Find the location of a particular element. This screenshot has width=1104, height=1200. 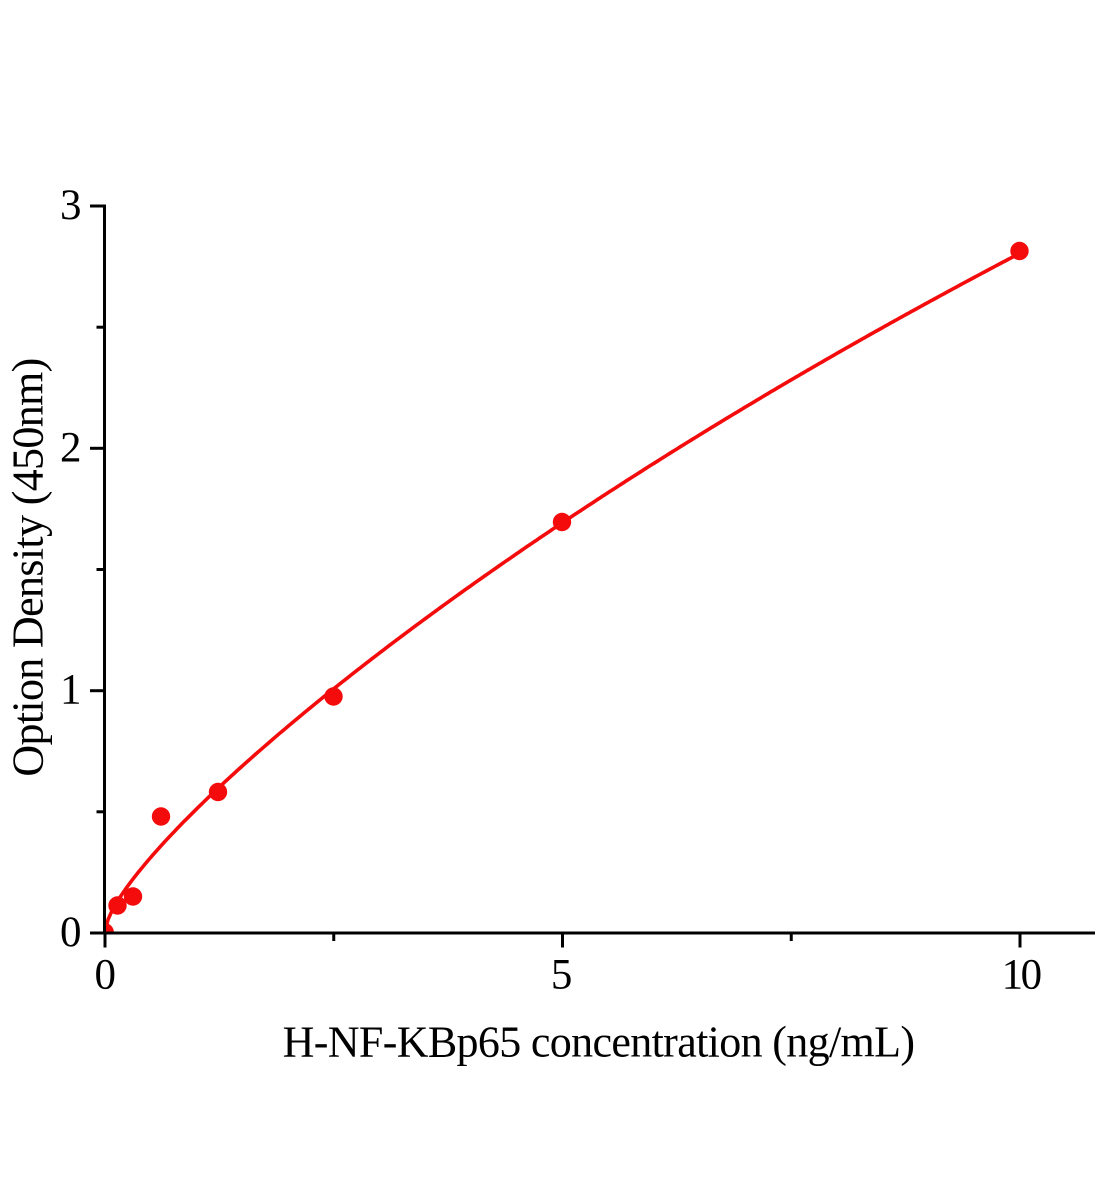

svg-text:H-NF-KBp65 concentration (ng/m: H-NF-KBp65 concentration (ng/mL) is located at coordinates (599, 1041).